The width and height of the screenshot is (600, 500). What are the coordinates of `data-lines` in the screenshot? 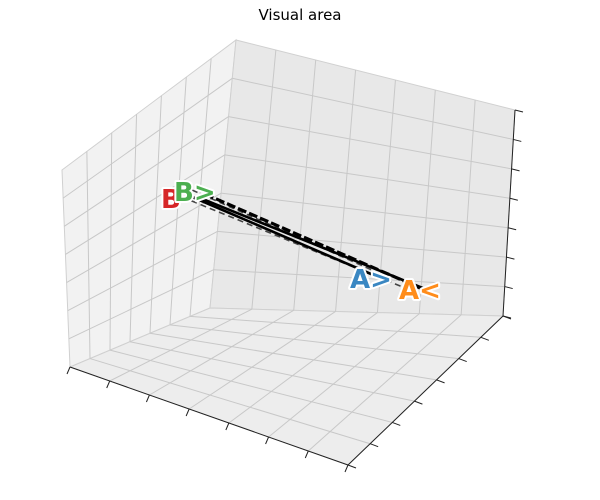 It's located at (306, 241).